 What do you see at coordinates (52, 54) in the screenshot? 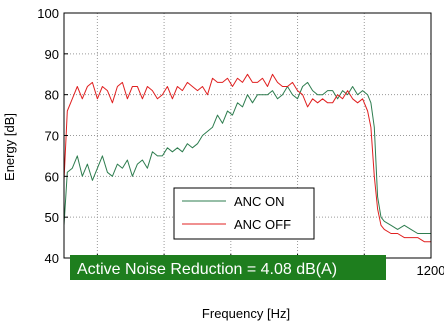
I see `y-tick-label: 90` at bounding box center [52, 54].